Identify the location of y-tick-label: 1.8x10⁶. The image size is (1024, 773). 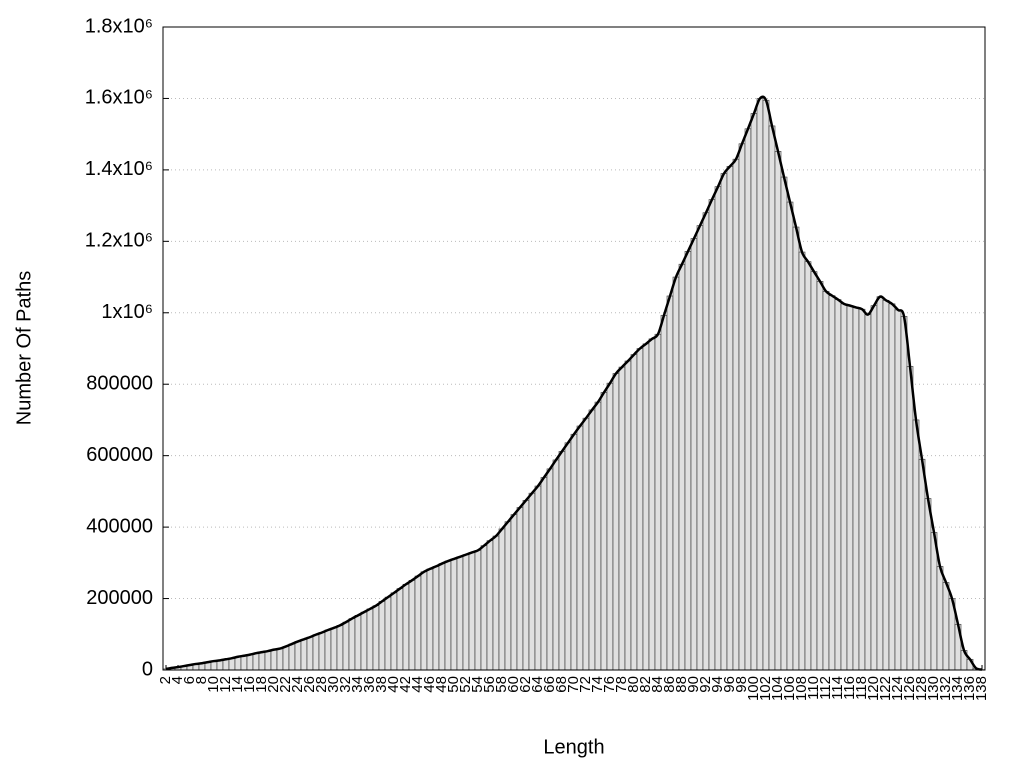
(119, 26).